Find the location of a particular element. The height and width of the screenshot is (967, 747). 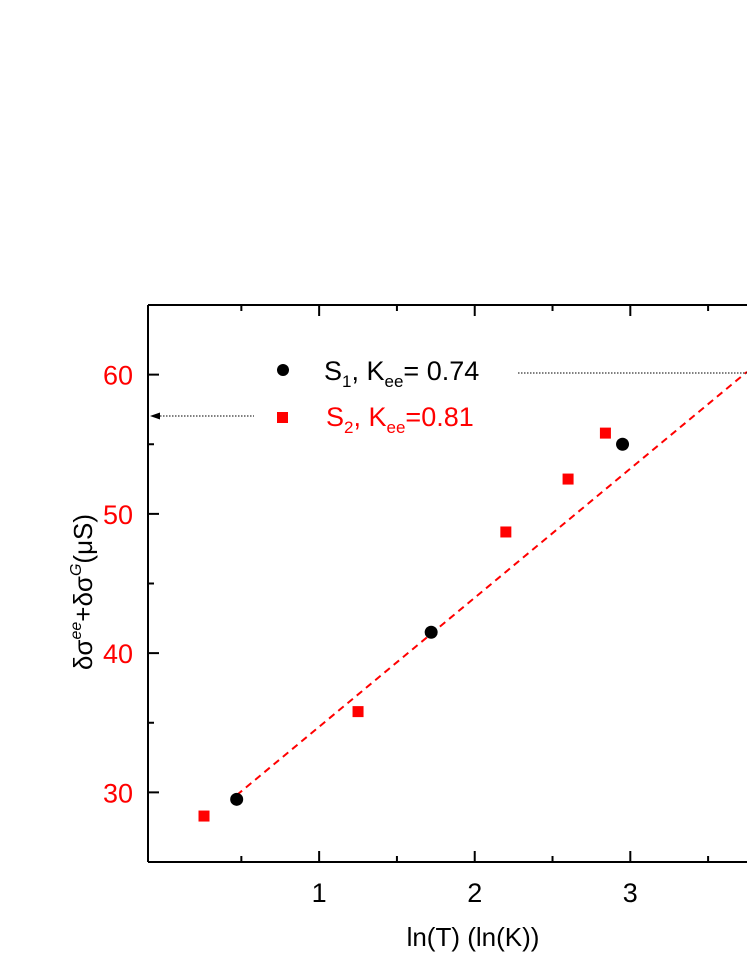

y-label-plus: + is located at coordinates (83, 614).